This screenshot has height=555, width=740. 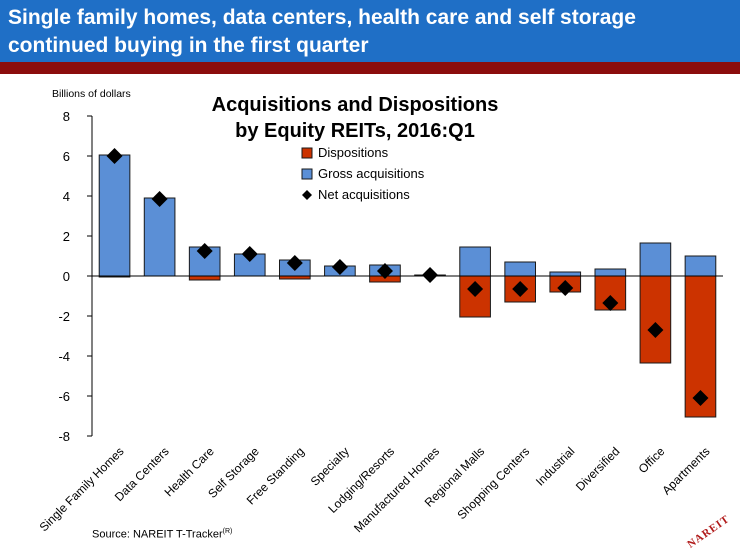 What do you see at coordinates (66, 276) in the screenshot?
I see `y-tick-label: 0` at bounding box center [66, 276].